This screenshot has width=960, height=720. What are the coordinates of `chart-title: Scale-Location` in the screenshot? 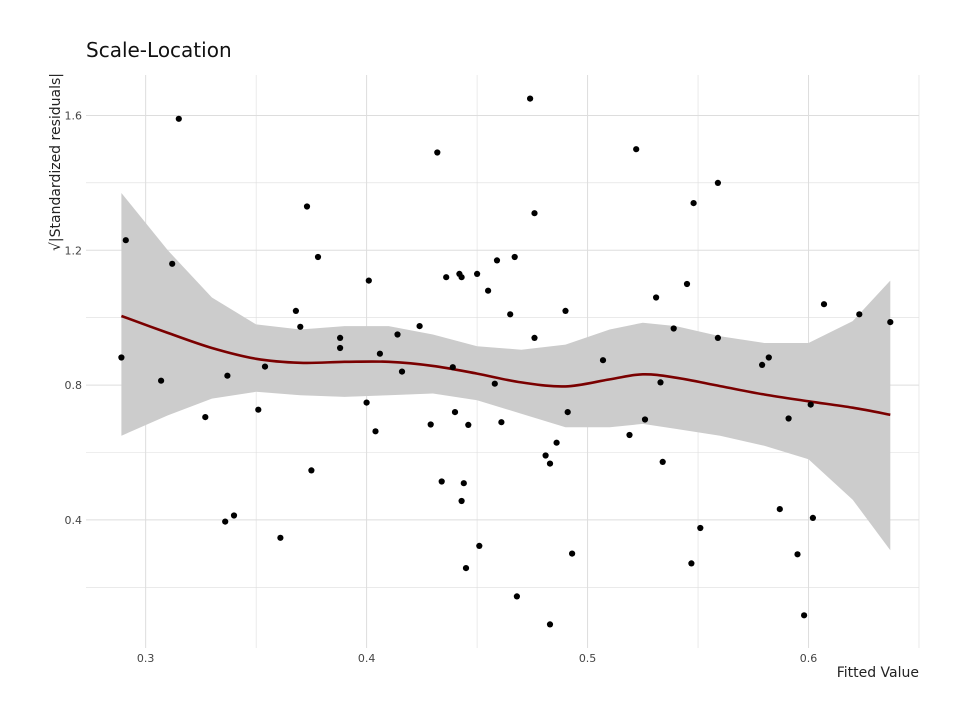 It's located at (159, 50).